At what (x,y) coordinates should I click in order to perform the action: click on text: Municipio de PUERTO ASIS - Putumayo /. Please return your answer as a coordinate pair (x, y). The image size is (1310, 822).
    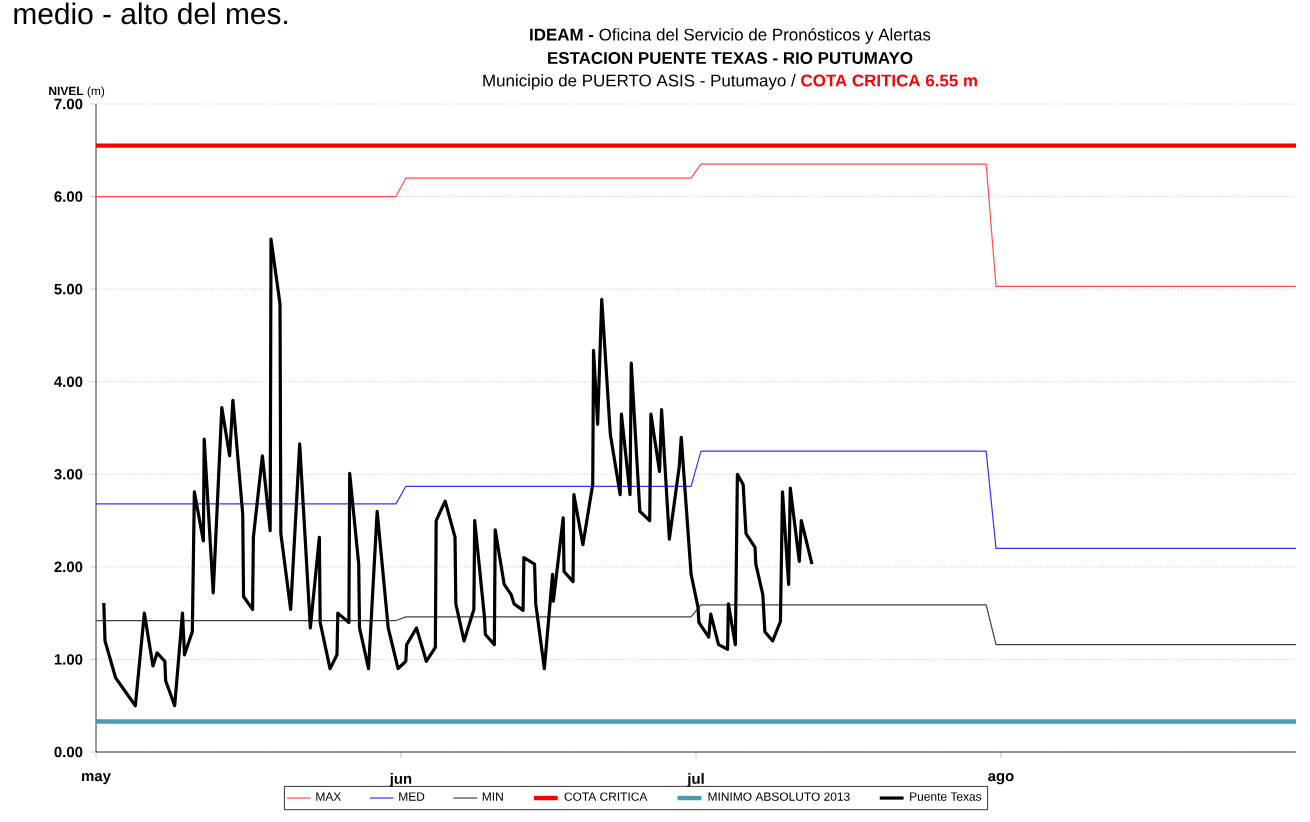
    Looking at the image, I should click on (639, 82).